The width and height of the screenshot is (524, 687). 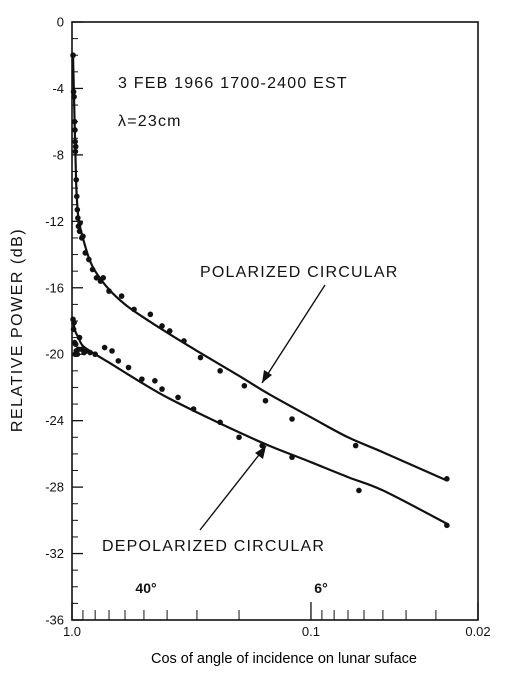 What do you see at coordinates (150, 121) in the screenshot?
I see `chart-subtitle: λ=23cm` at bounding box center [150, 121].